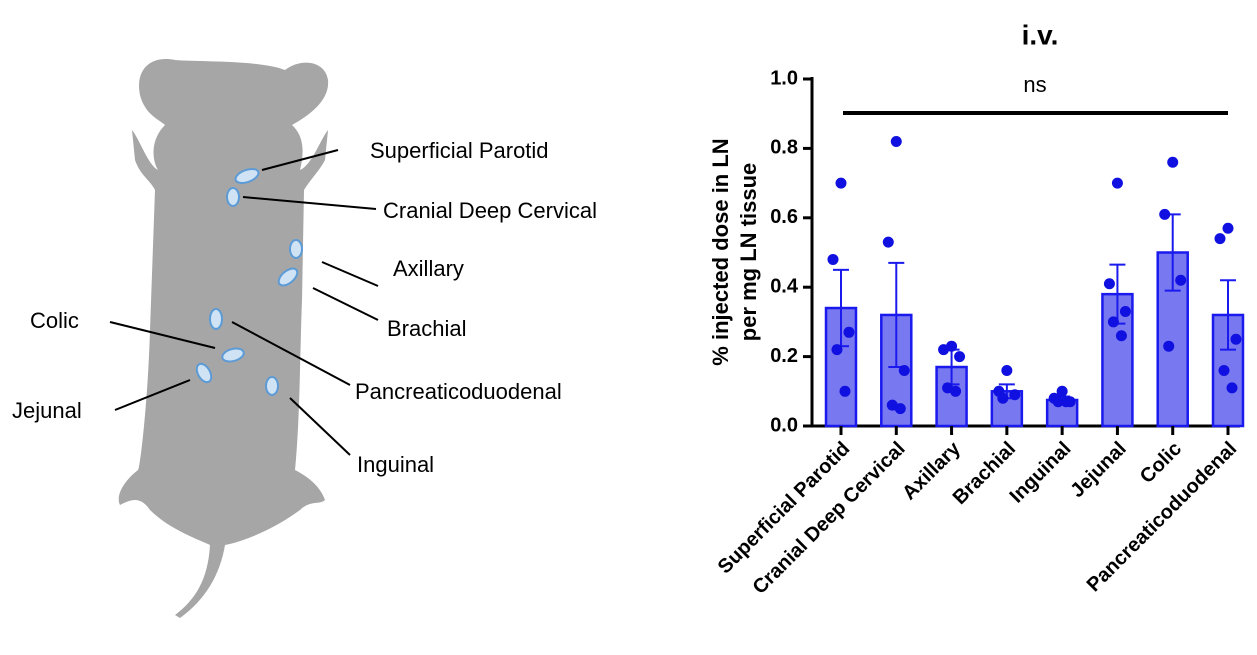  Describe the element at coordinates (784, 217) in the screenshot. I see `y-tick-label: 0.6` at that location.